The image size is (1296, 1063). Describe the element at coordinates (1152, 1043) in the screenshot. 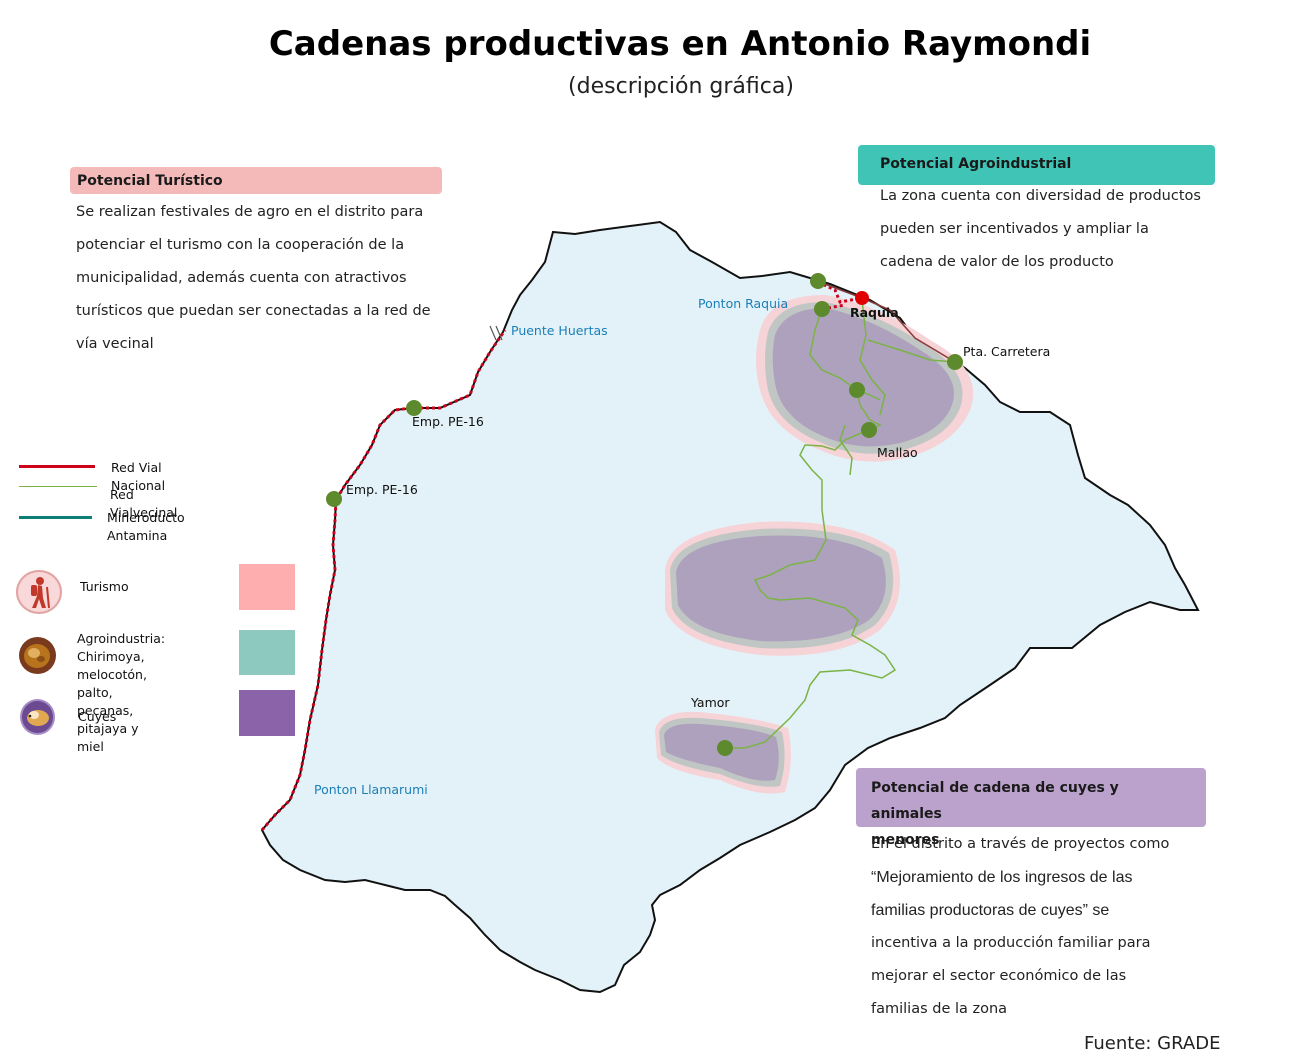

I see `source-note: Fuente: GRADE` at that location.